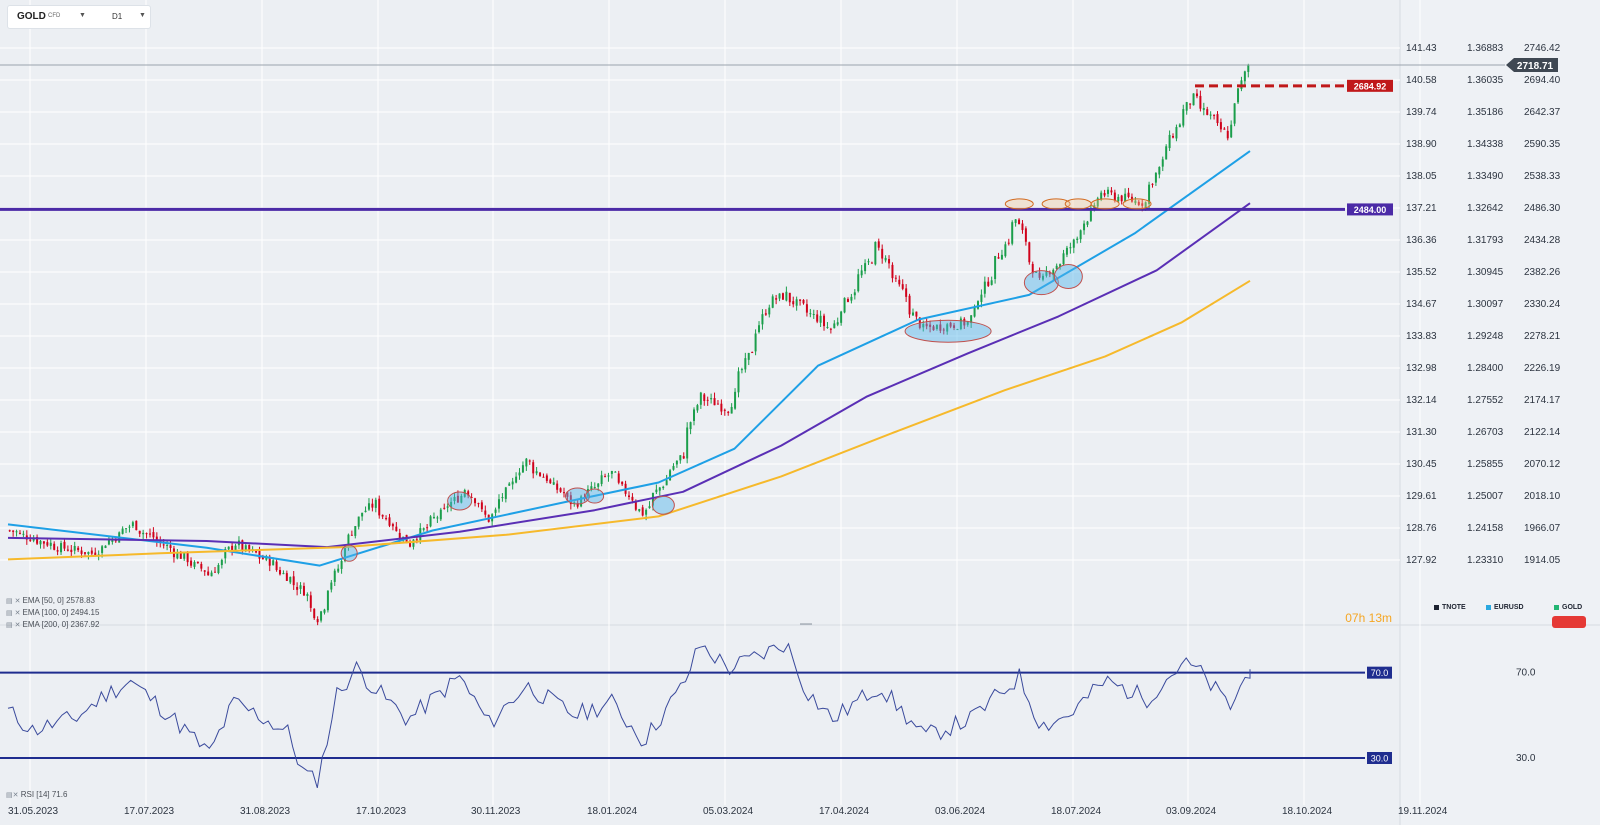  I want to click on rsi-level-label: 30.0, so click(1380, 759).